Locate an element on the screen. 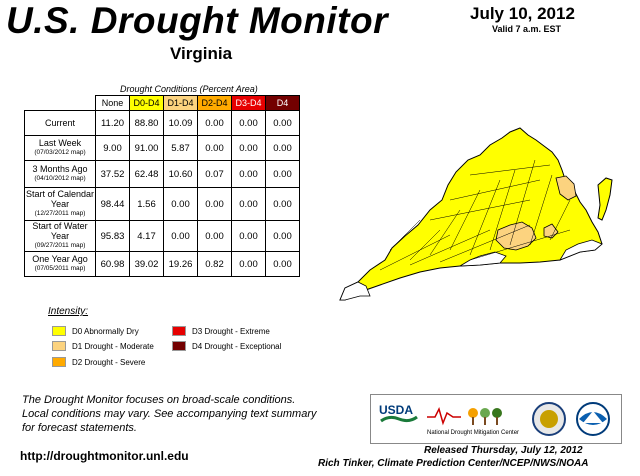  table-header-row: None D0-D4 D1-D4 D2-D4 D3-D4 D4 is located at coordinates (162, 103).